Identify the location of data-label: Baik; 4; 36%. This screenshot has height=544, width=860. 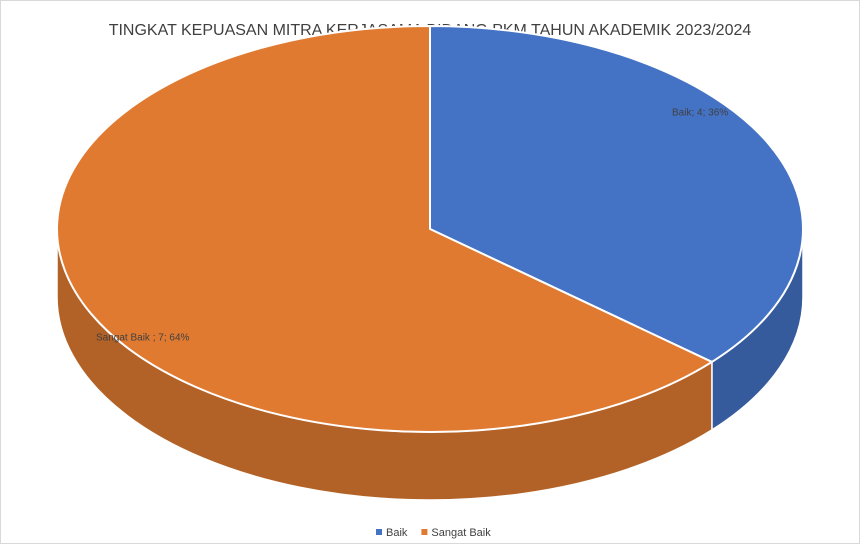
(700, 113).